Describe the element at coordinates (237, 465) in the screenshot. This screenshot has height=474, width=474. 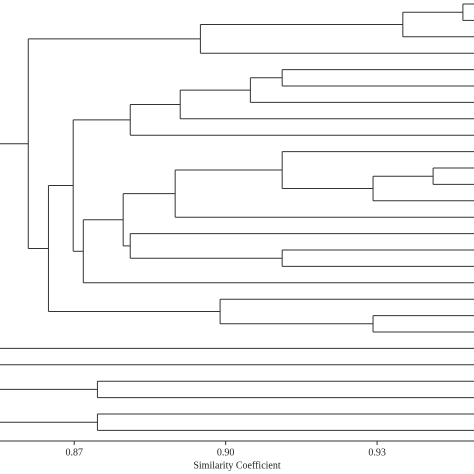
I see `x-axis-label: Similarity Coefficient` at that location.